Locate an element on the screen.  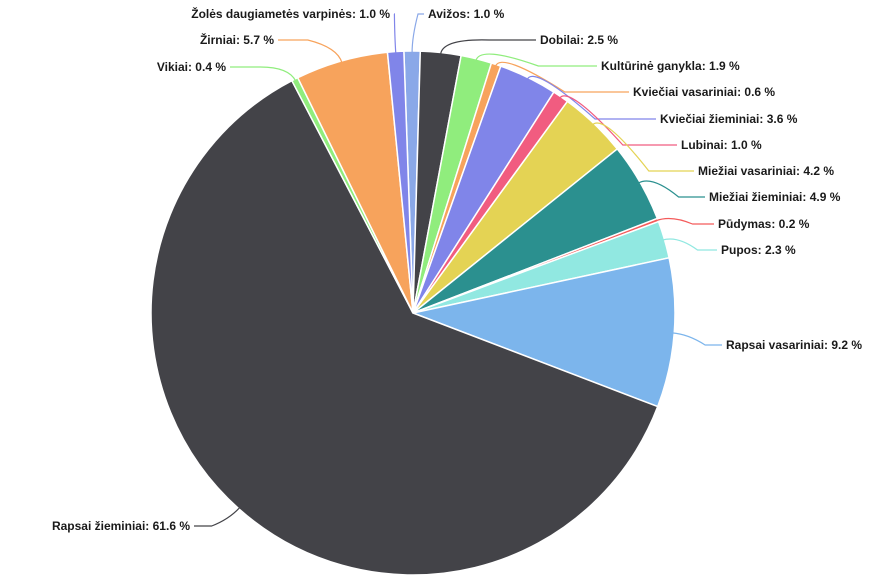
connector-kulturine-ganykla is located at coordinates (536, 60).